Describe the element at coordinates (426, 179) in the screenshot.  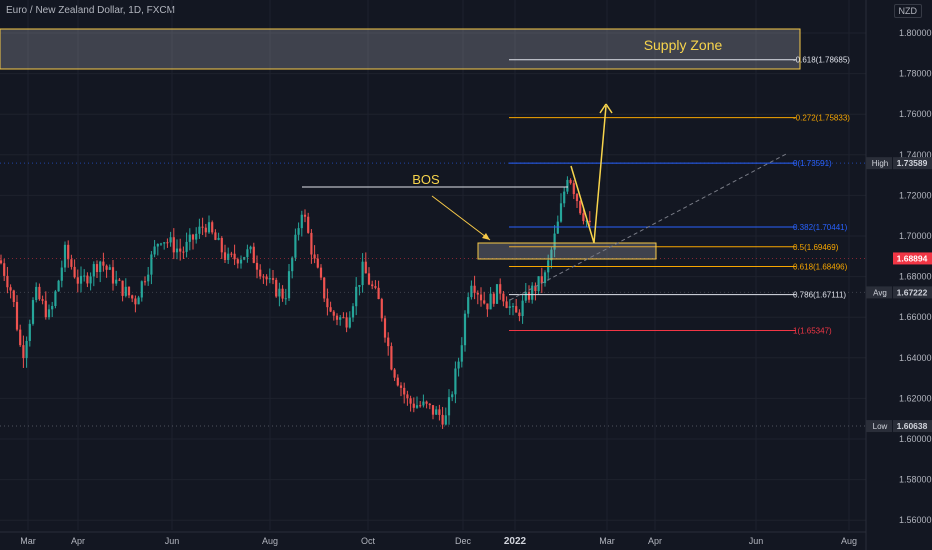
I see `bos-label: BOS` at that location.